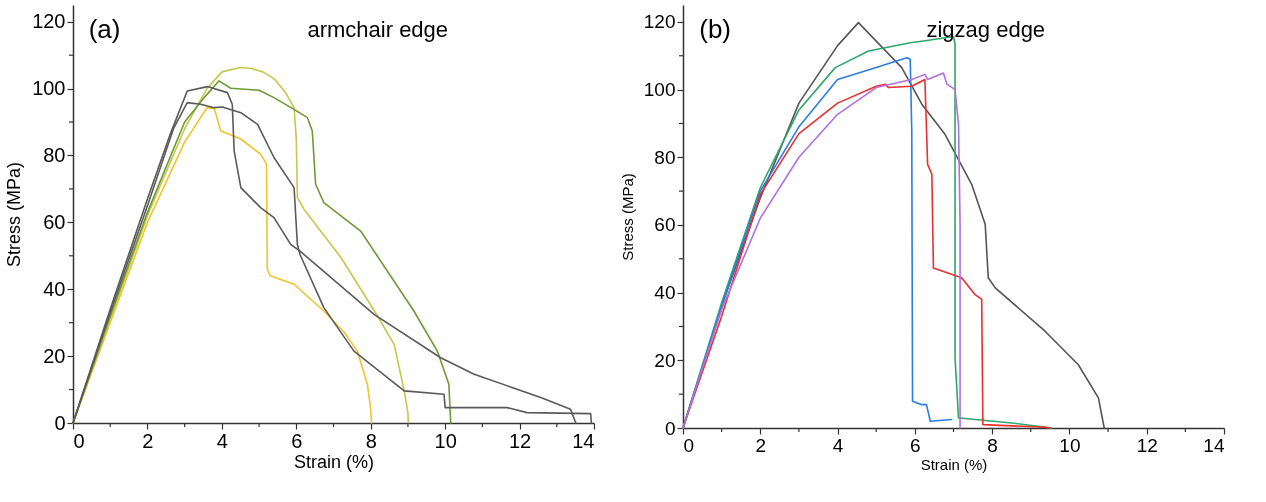  Describe the element at coordinates (986, 30) in the screenshot. I see `annotation: zigzag edge` at that location.